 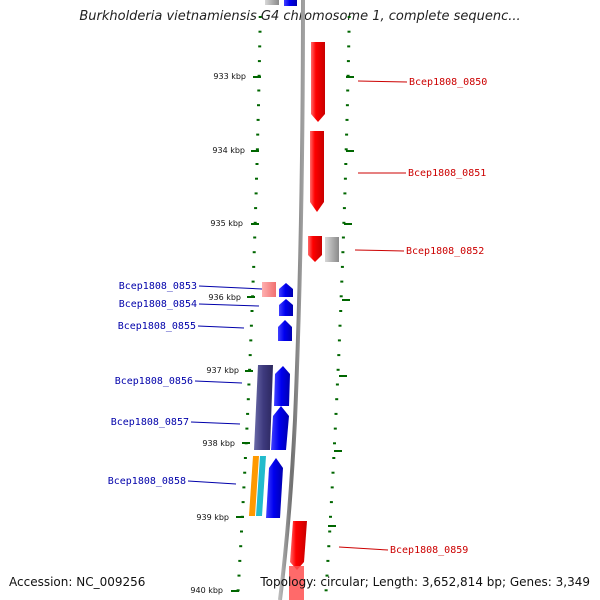 I want to click on scale-tick-936: 936 kbp, so click(x=231, y=297).